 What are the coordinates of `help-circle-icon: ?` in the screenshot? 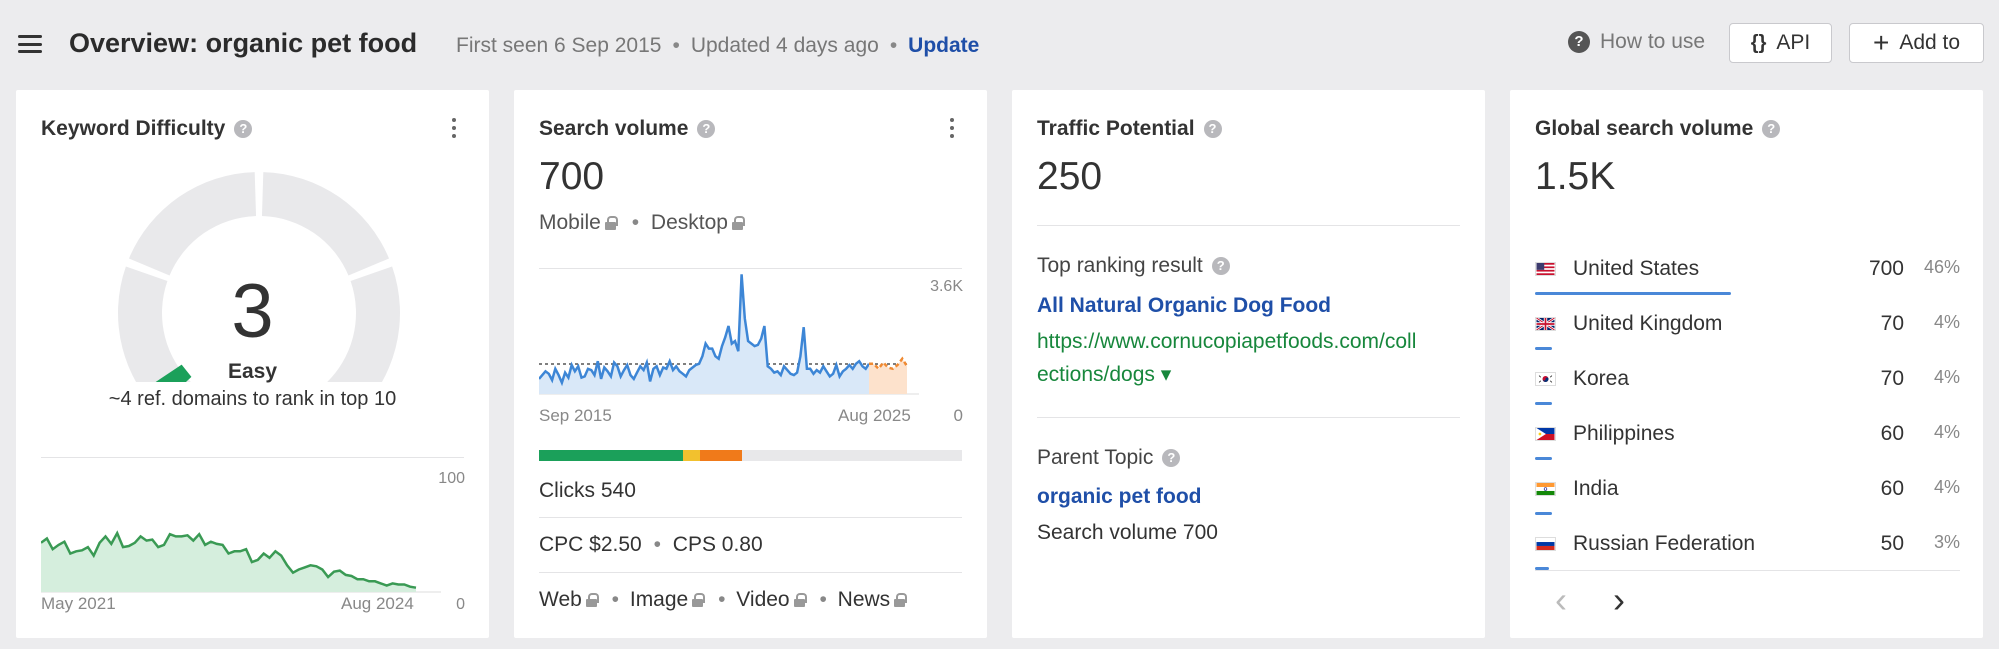 It's located at (1579, 42).